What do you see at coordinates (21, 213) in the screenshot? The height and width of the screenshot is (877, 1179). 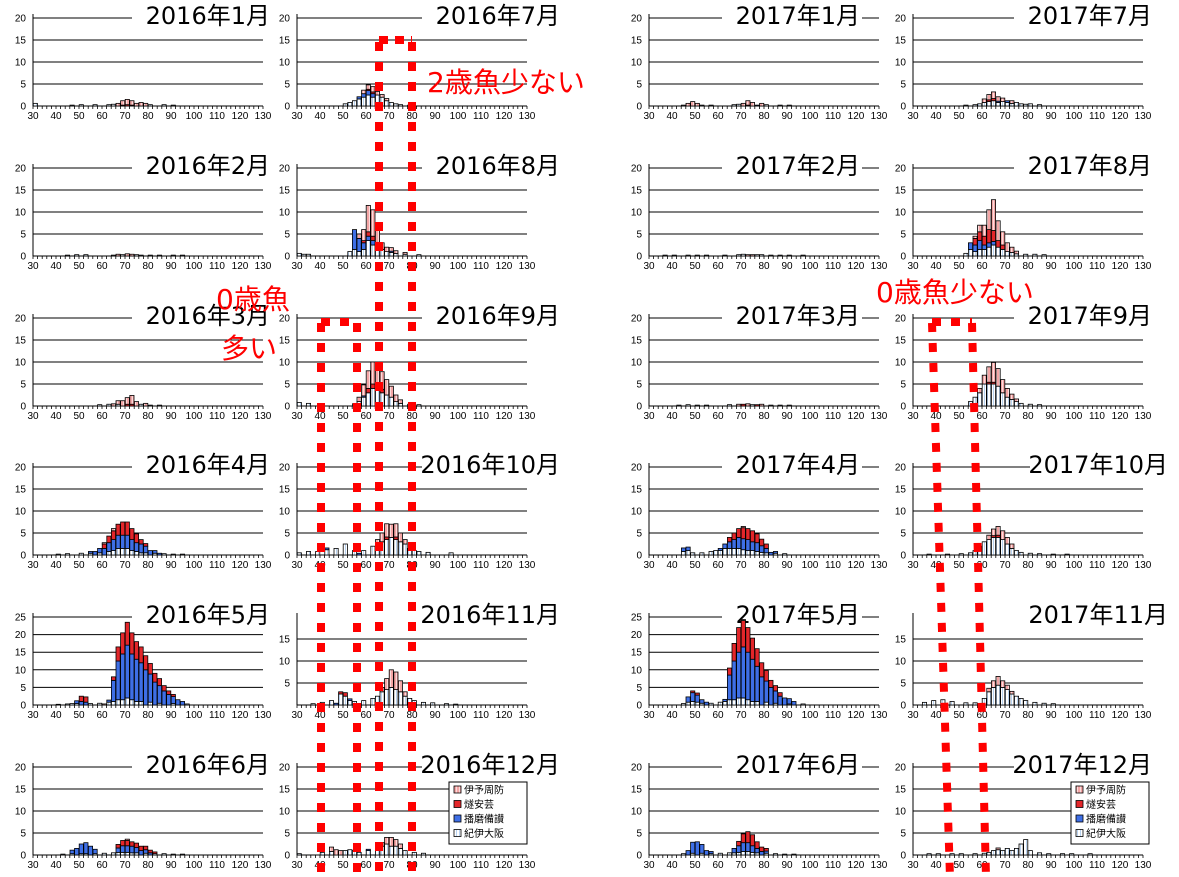 I see `y-tick-label: 10` at bounding box center [21, 213].